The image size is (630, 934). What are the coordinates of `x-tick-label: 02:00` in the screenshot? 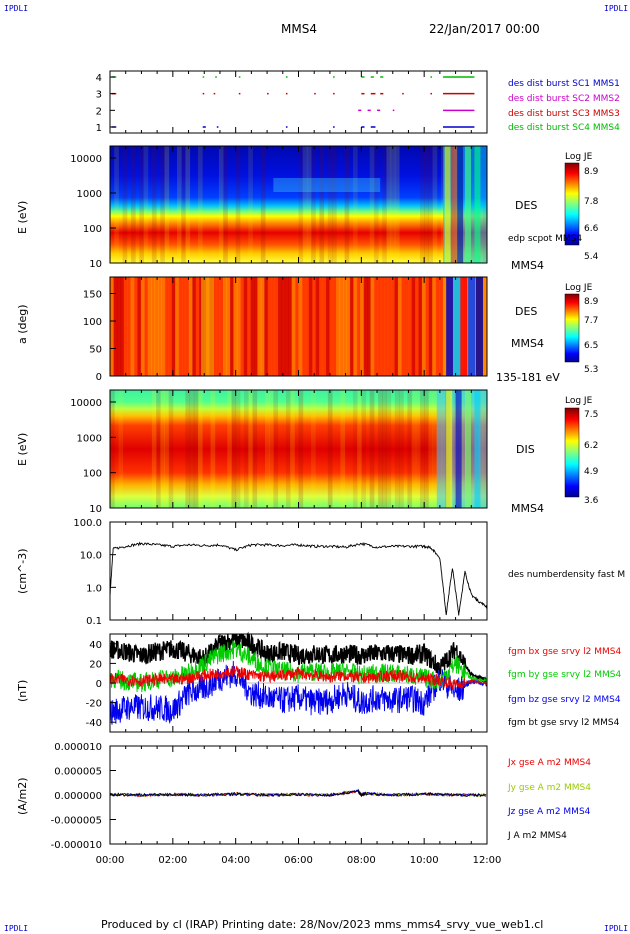 It's located at (172, 860).